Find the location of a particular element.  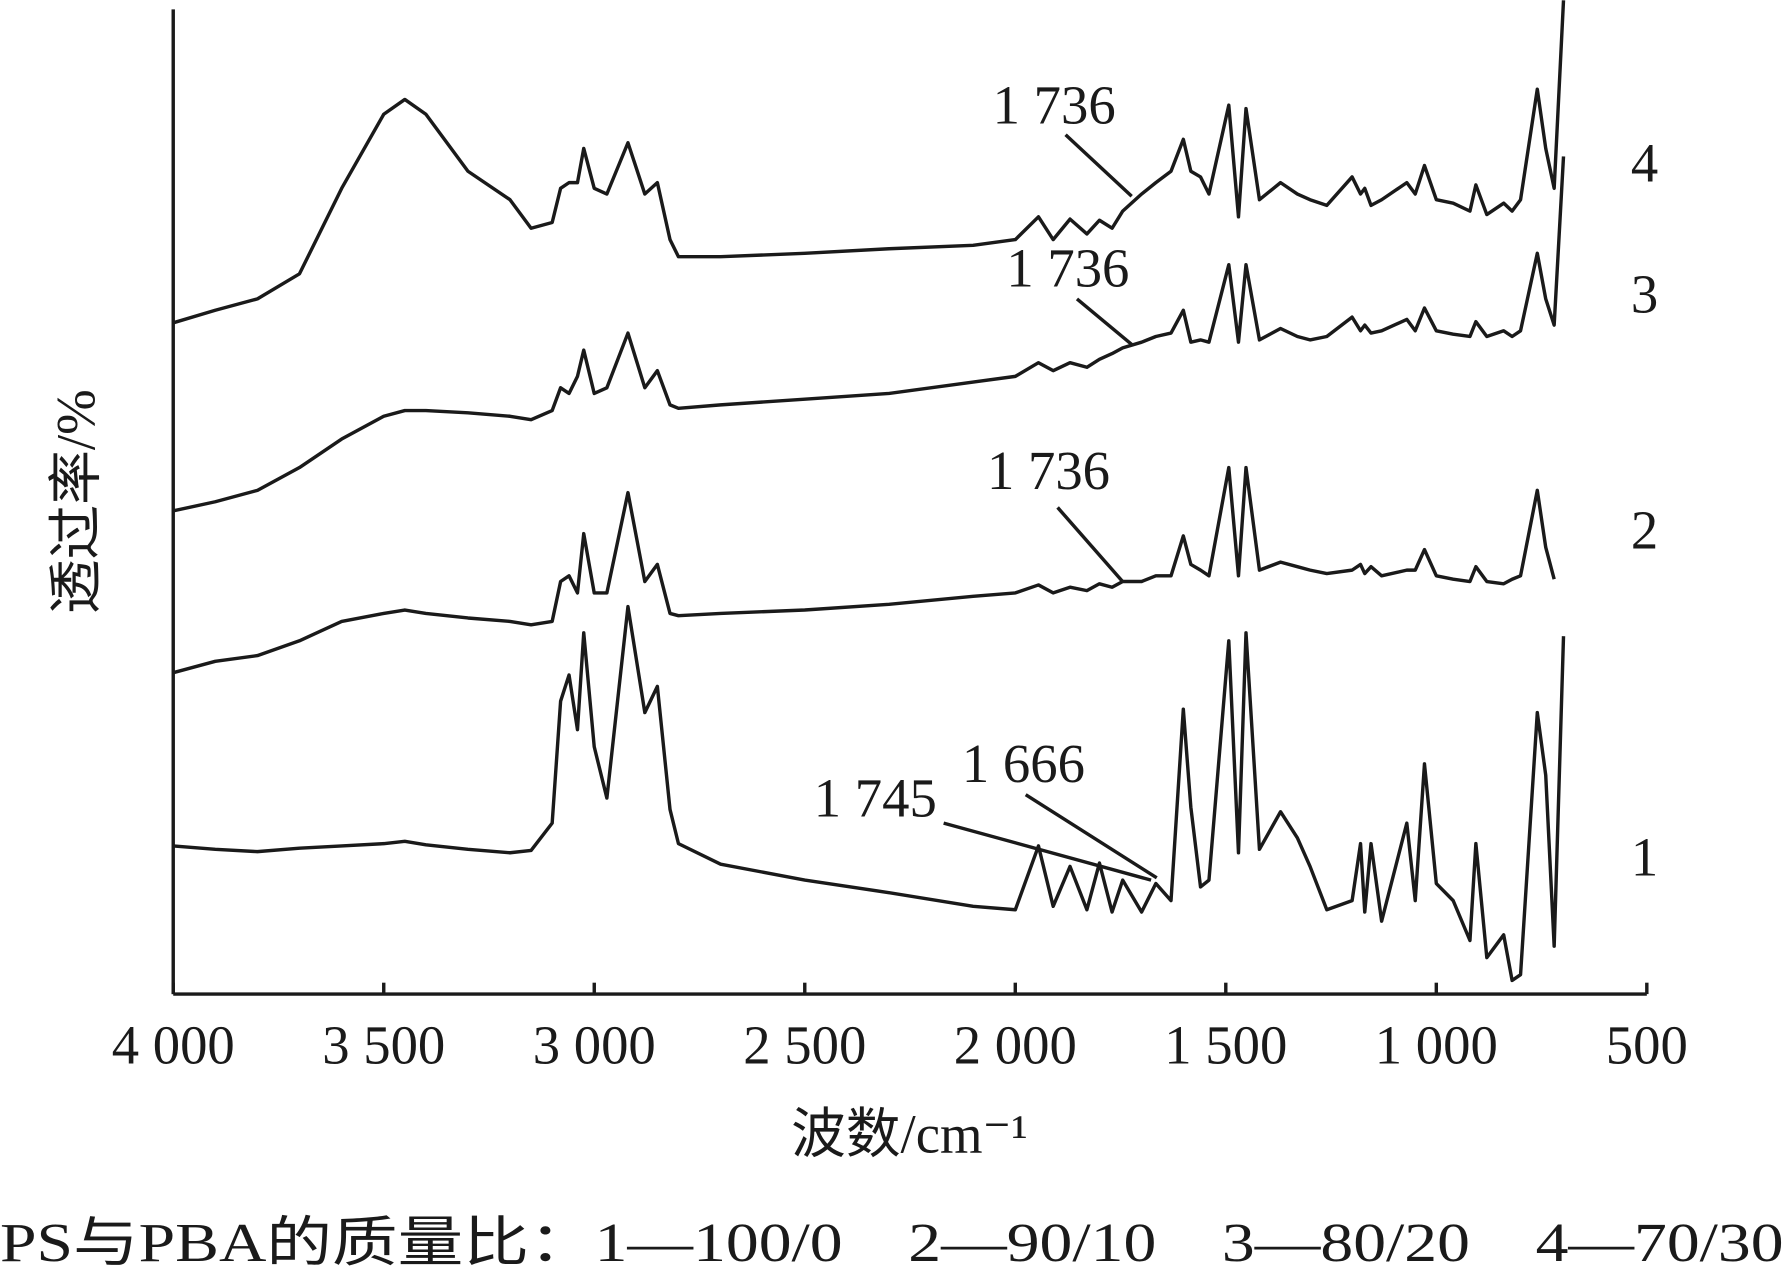

series-label: 4 is located at coordinates (1644, 163).